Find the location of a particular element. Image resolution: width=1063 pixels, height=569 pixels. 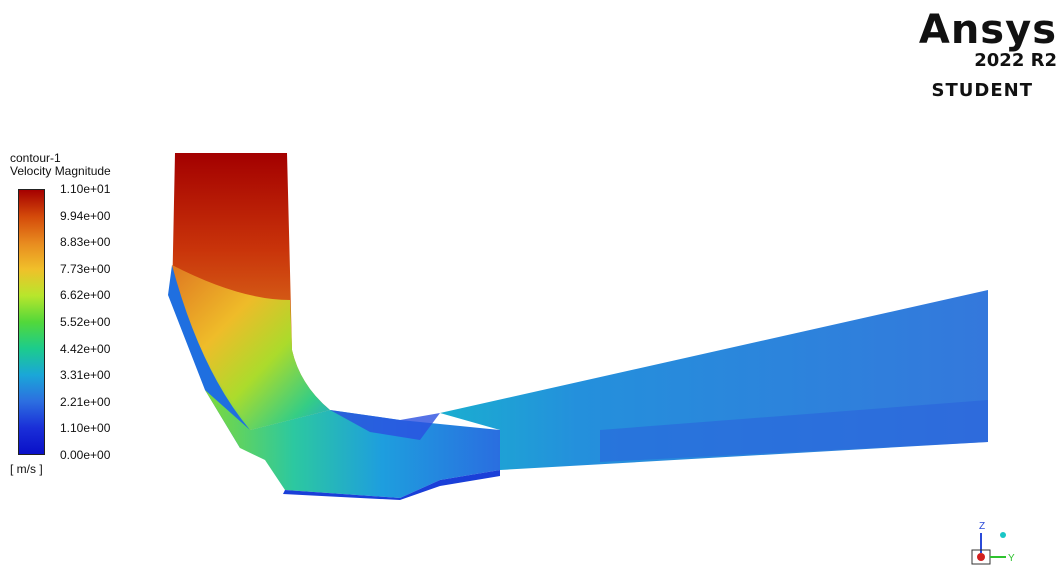

axes-triad: Z Y is located at coordinates (993, 543).